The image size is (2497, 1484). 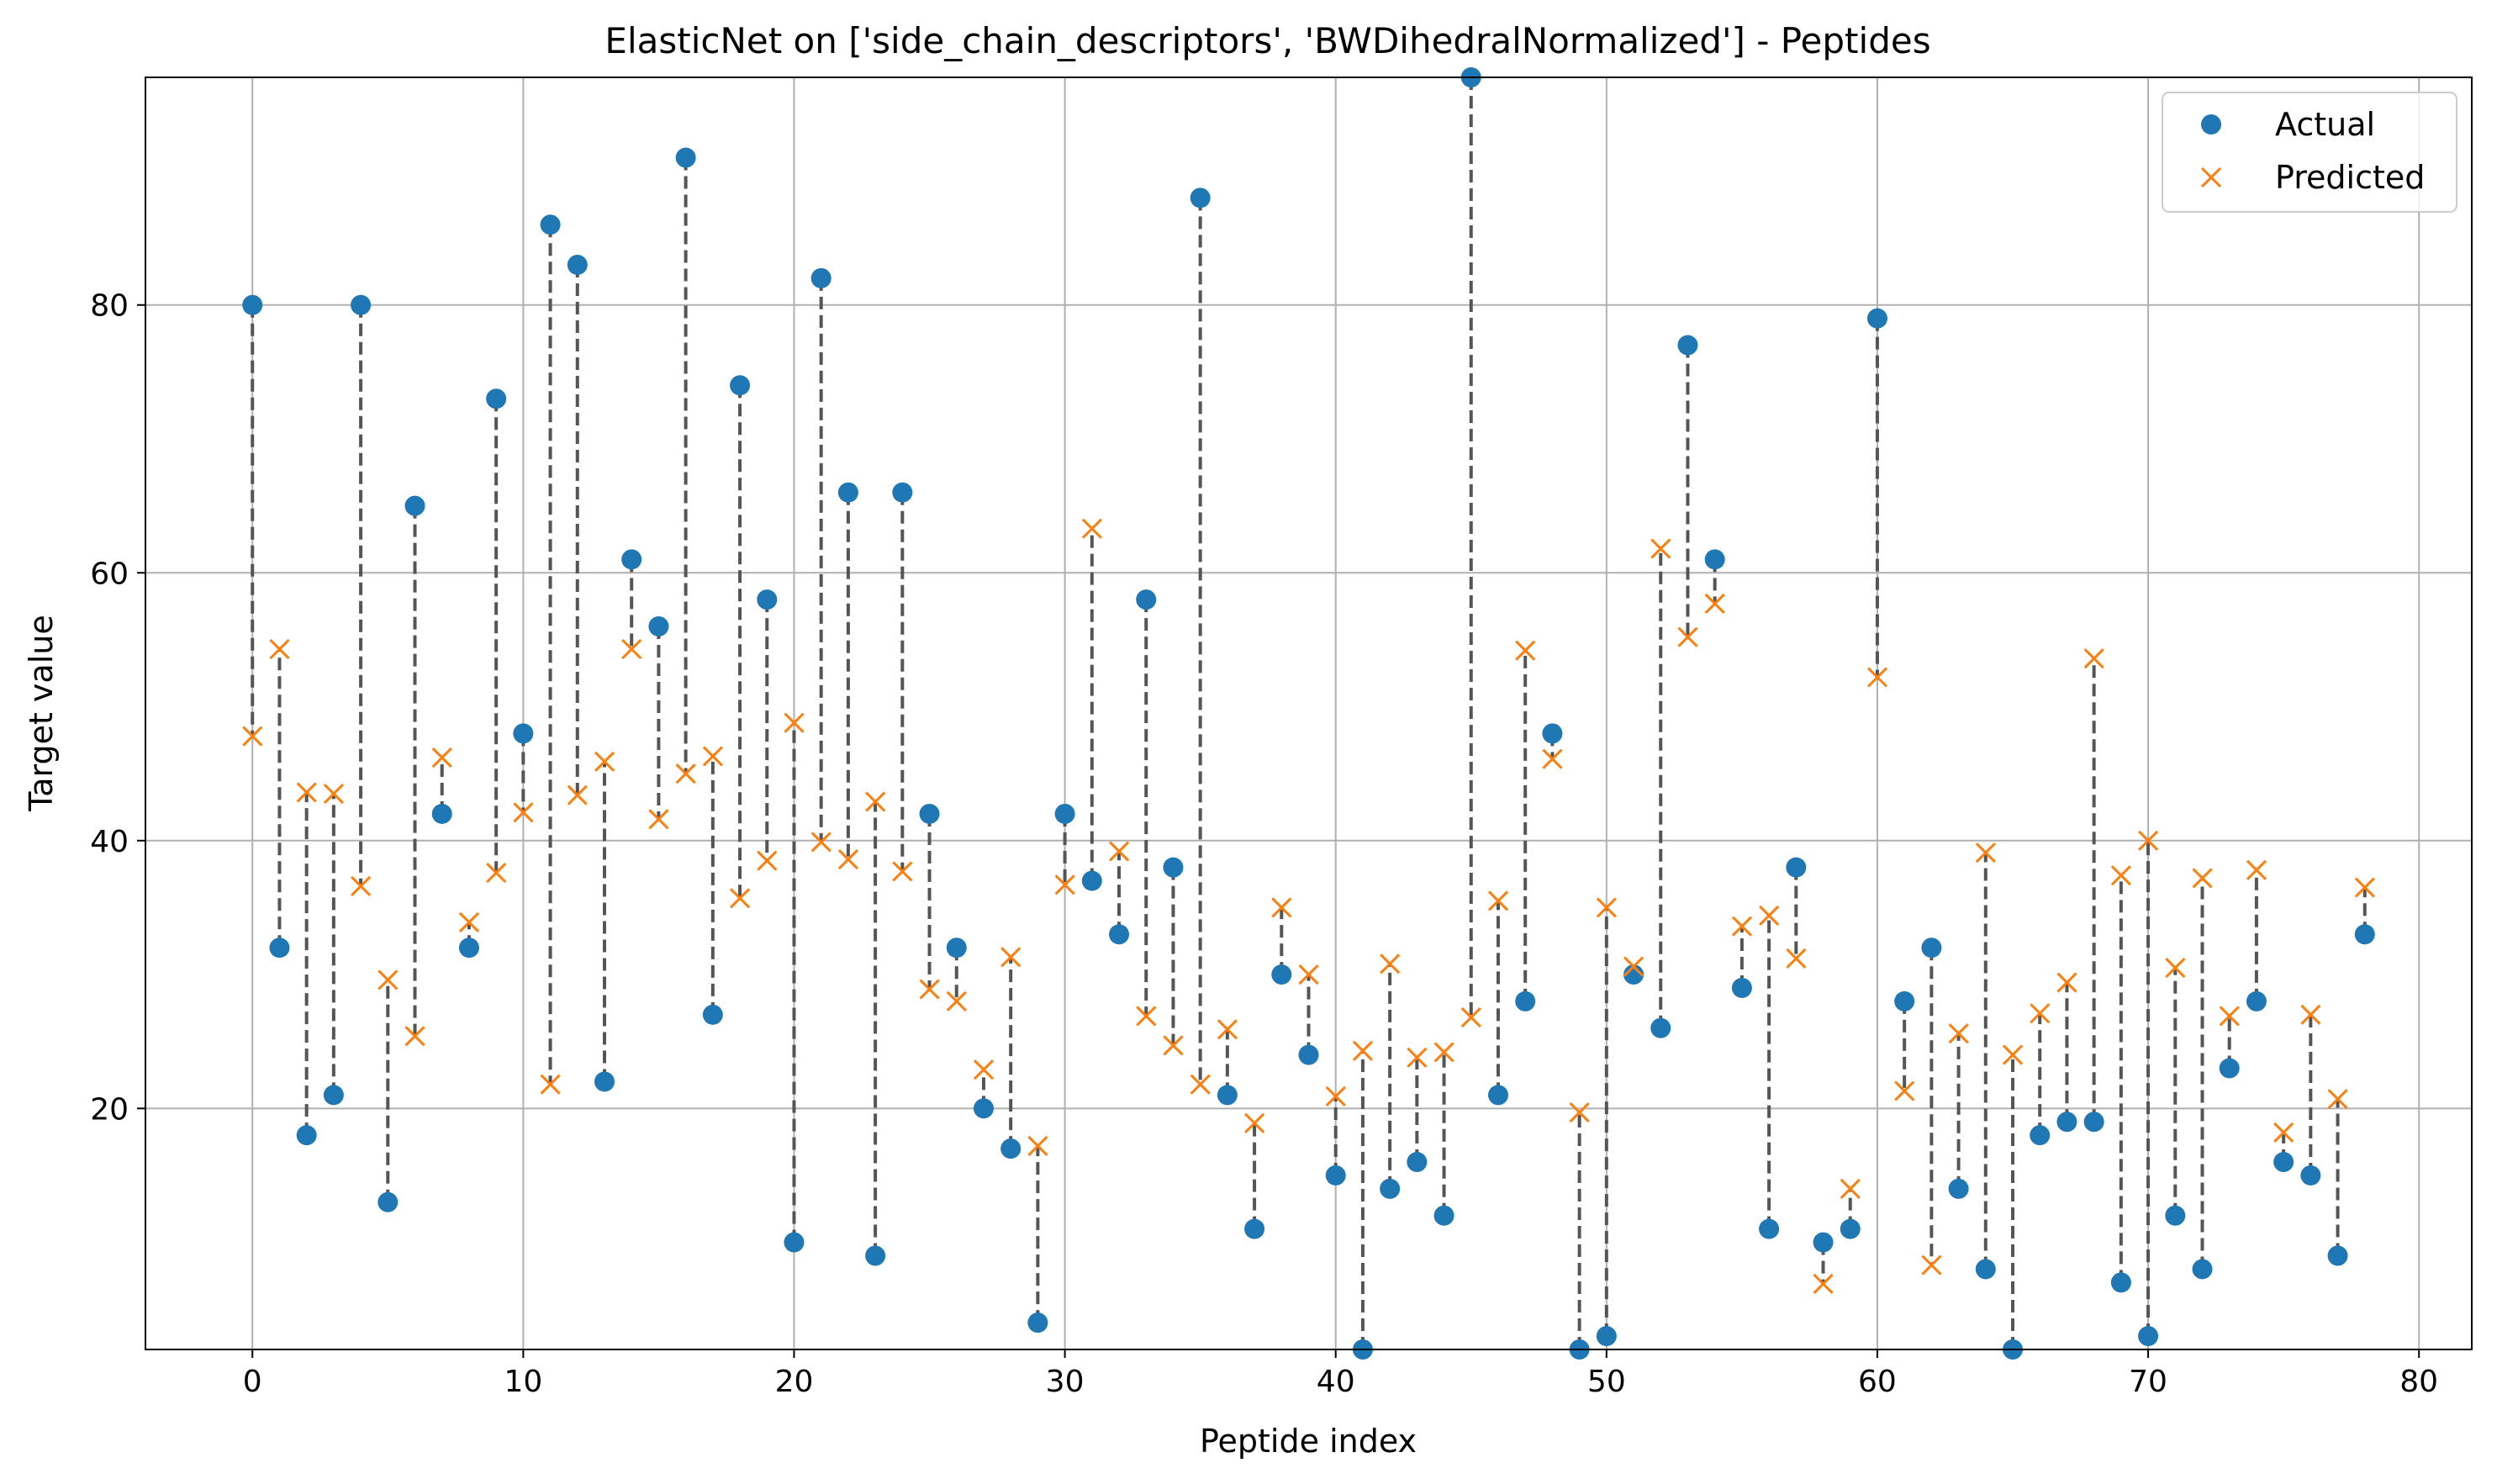 I want to click on legend: Actual Predicted, so click(x=2309, y=152).